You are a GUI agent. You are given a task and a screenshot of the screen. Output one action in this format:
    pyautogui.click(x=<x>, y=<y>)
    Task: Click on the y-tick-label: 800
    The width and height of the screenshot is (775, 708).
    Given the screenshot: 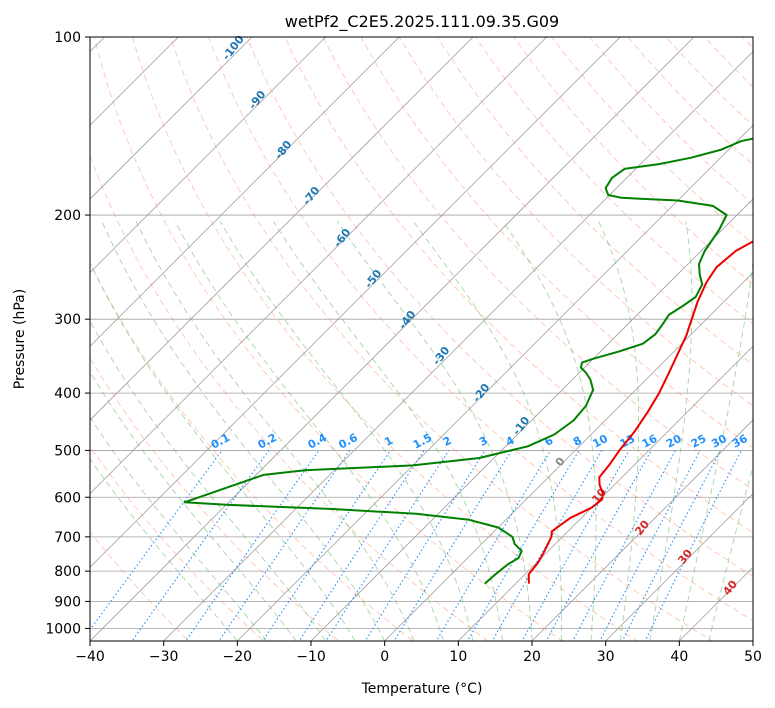 What is the action you would take?
    pyautogui.click(x=67, y=572)
    